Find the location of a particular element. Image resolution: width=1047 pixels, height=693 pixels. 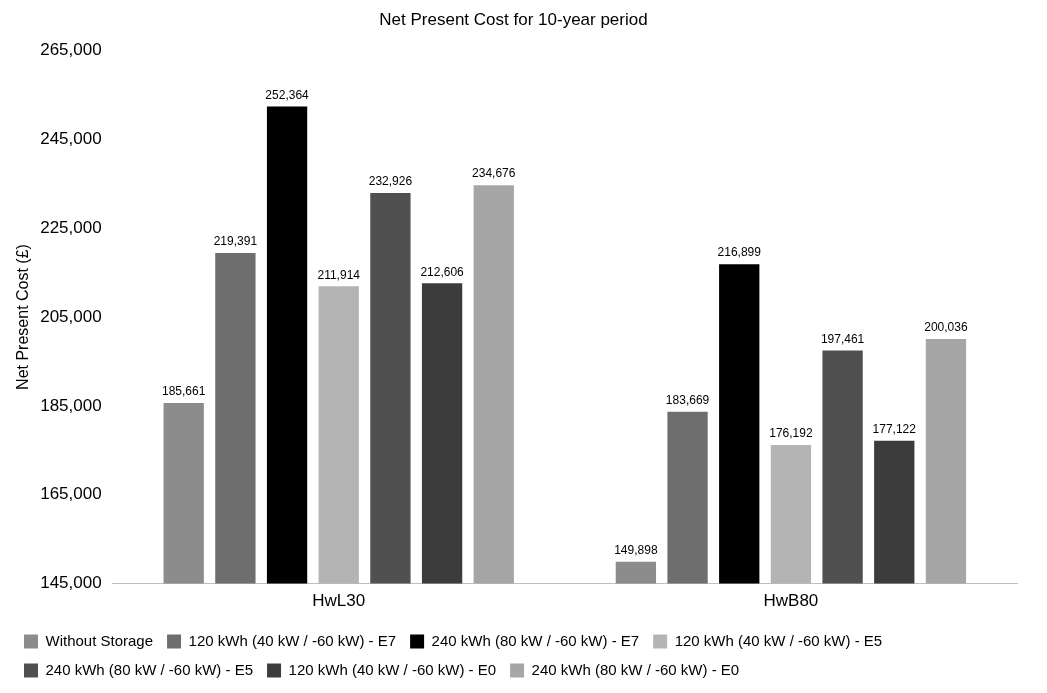

y-tick-label: 145,000 is located at coordinates (71, 583).